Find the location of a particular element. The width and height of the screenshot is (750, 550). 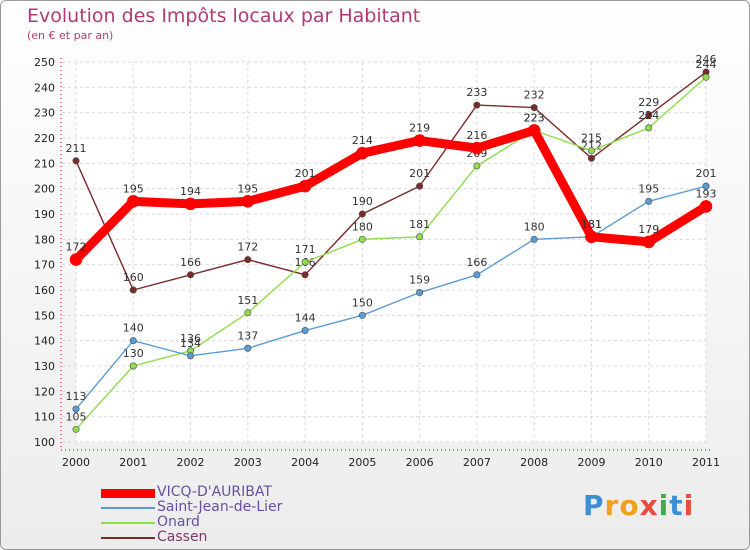

chart-subtitle: (en € et par an) is located at coordinates (70, 35).